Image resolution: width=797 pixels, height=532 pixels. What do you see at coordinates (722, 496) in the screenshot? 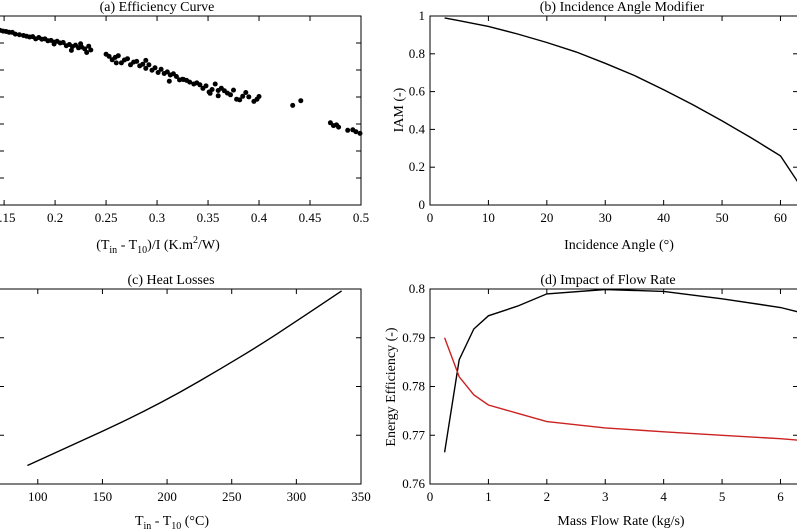
I see `panel-d-x-tick-label: 5` at bounding box center [722, 496].